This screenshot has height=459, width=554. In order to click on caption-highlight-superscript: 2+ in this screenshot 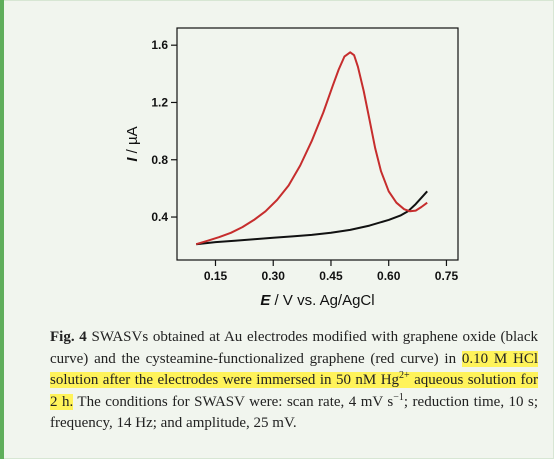, I will do `click(404, 375)`.